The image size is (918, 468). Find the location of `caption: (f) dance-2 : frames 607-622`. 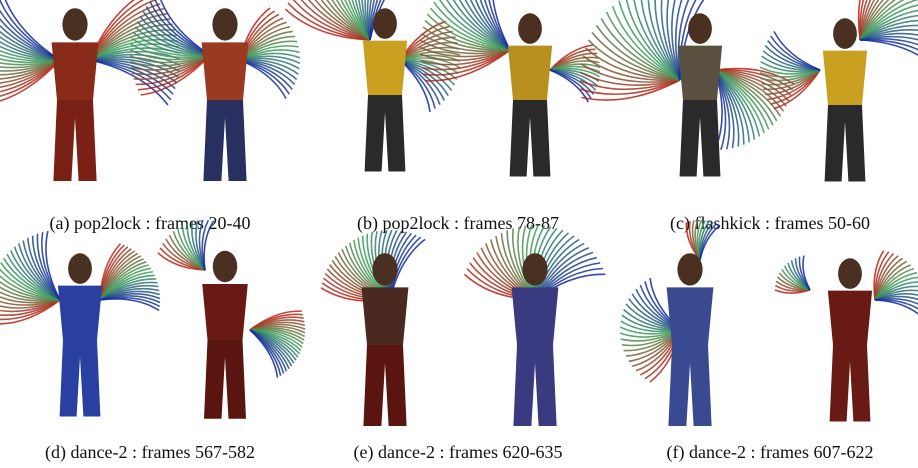

caption: (f) dance-2 : frames 607-622 is located at coordinates (770, 452).